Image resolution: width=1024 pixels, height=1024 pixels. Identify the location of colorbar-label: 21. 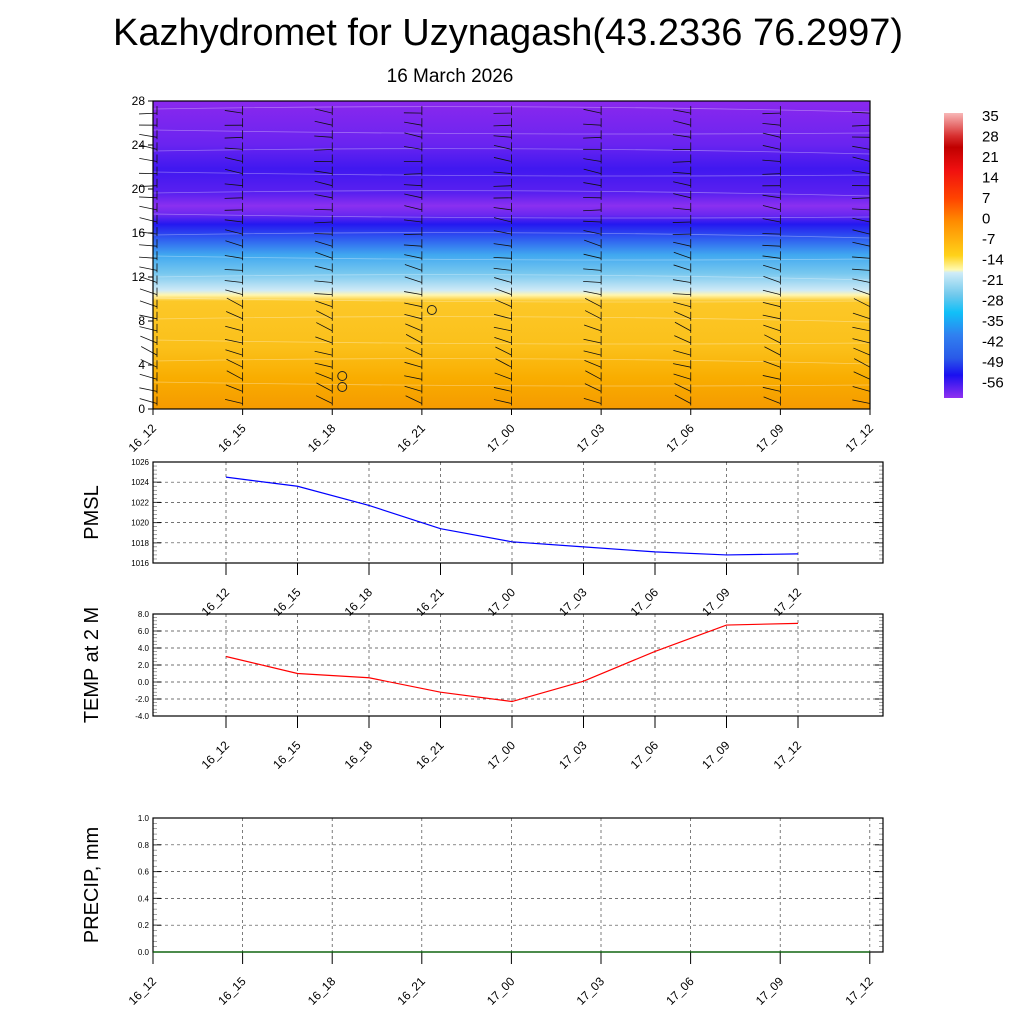
(990, 157).